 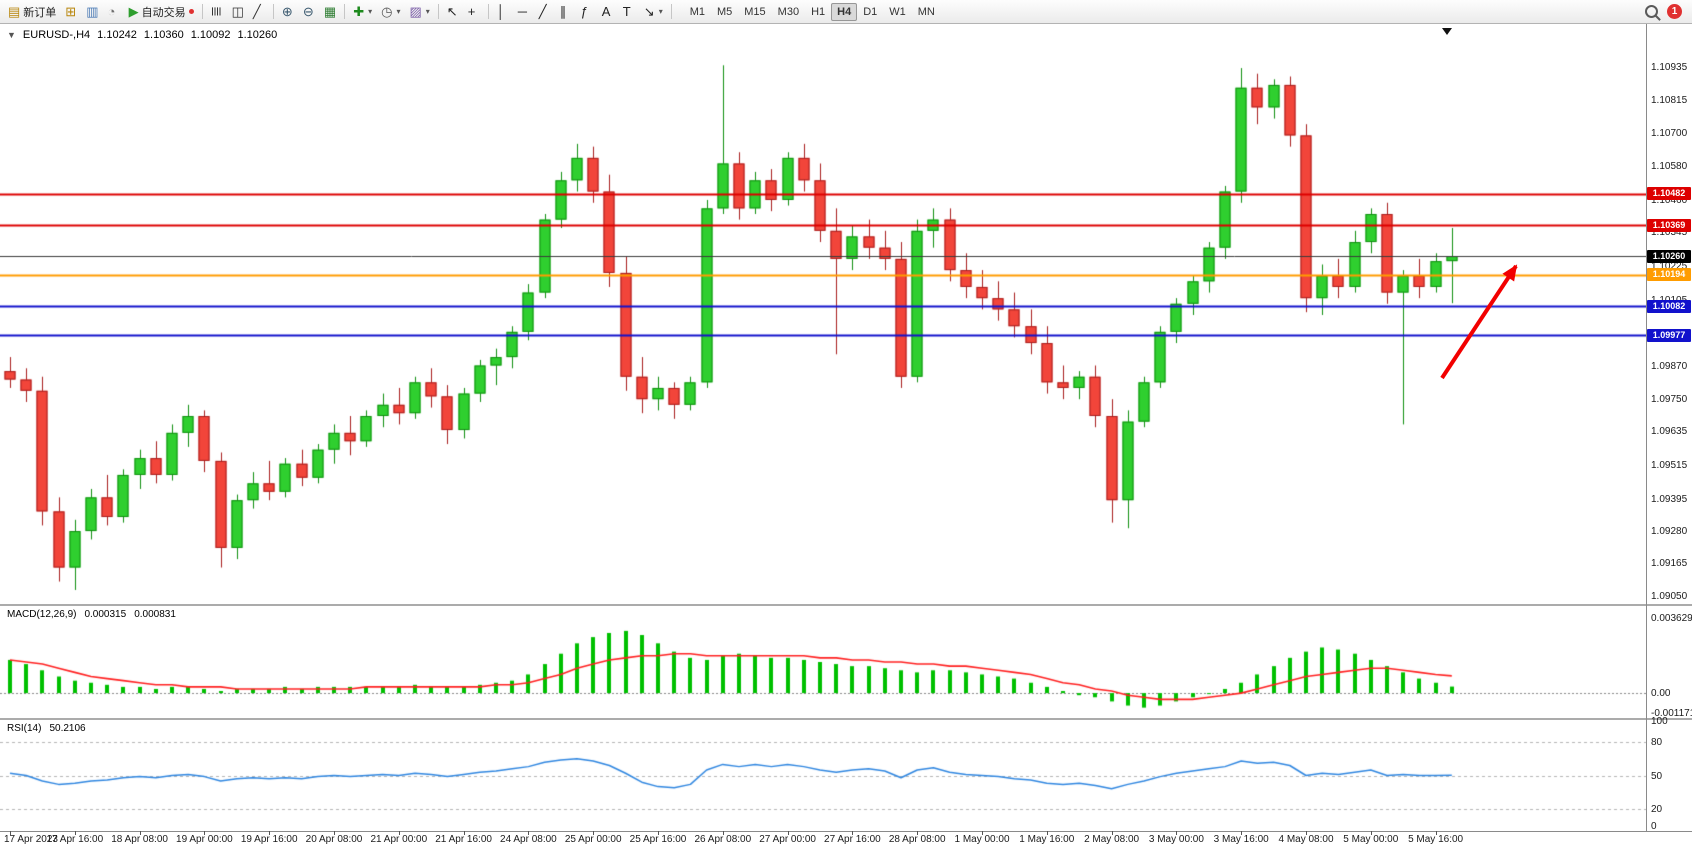 I want to click on timeframe-h4: H4, so click(x=844, y=11).